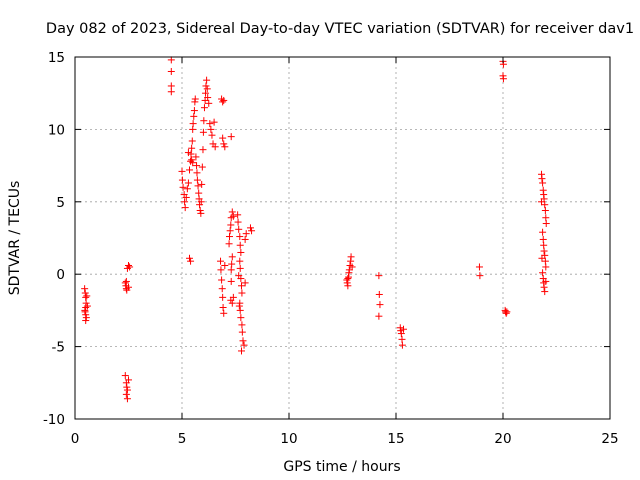  What do you see at coordinates (54, 420) in the screenshot?
I see `y-tick-label: -10` at bounding box center [54, 420].